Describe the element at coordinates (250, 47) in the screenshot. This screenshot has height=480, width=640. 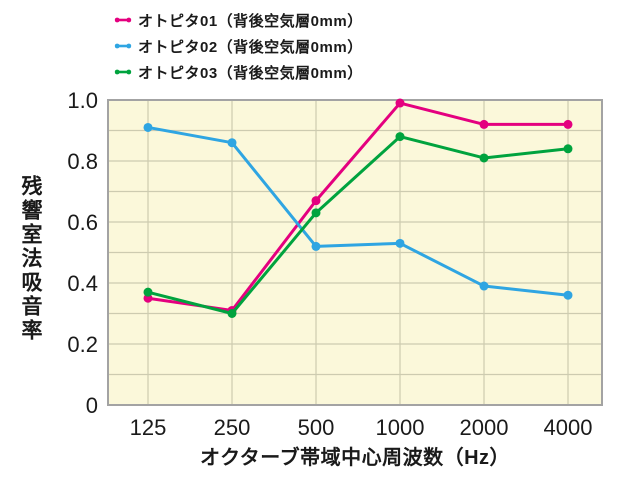
I see `legend-label-series2: オトピタ02（背後空気層0mm）` at that location.